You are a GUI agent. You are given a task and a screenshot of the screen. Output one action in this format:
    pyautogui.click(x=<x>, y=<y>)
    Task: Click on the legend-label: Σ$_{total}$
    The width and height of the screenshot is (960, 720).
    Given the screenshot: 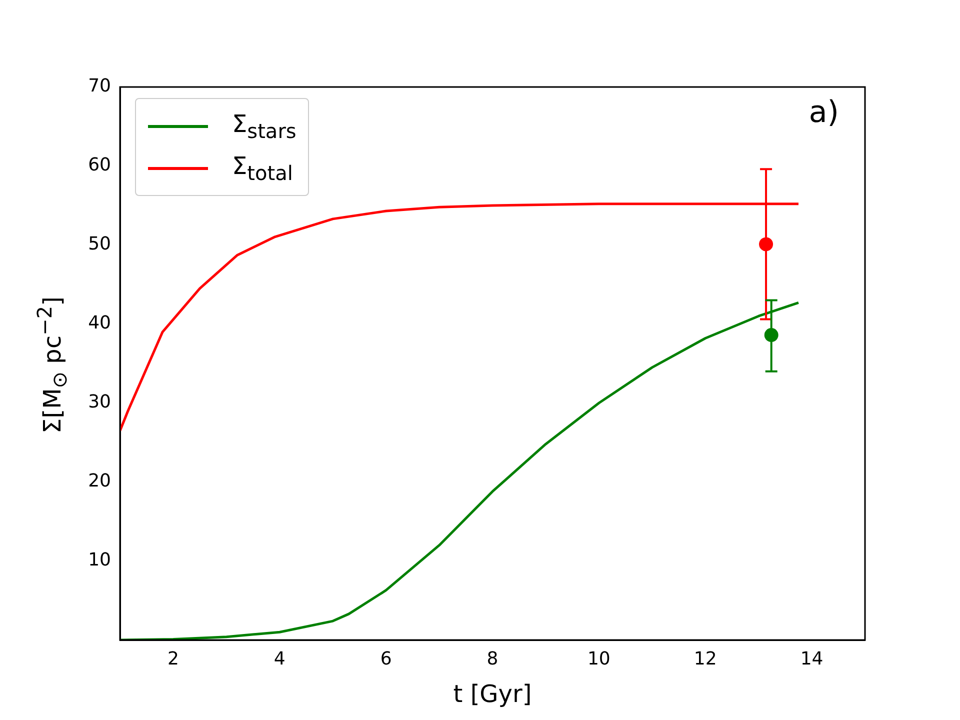 What is the action you would take?
    pyautogui.click(x=262, y=168)
    